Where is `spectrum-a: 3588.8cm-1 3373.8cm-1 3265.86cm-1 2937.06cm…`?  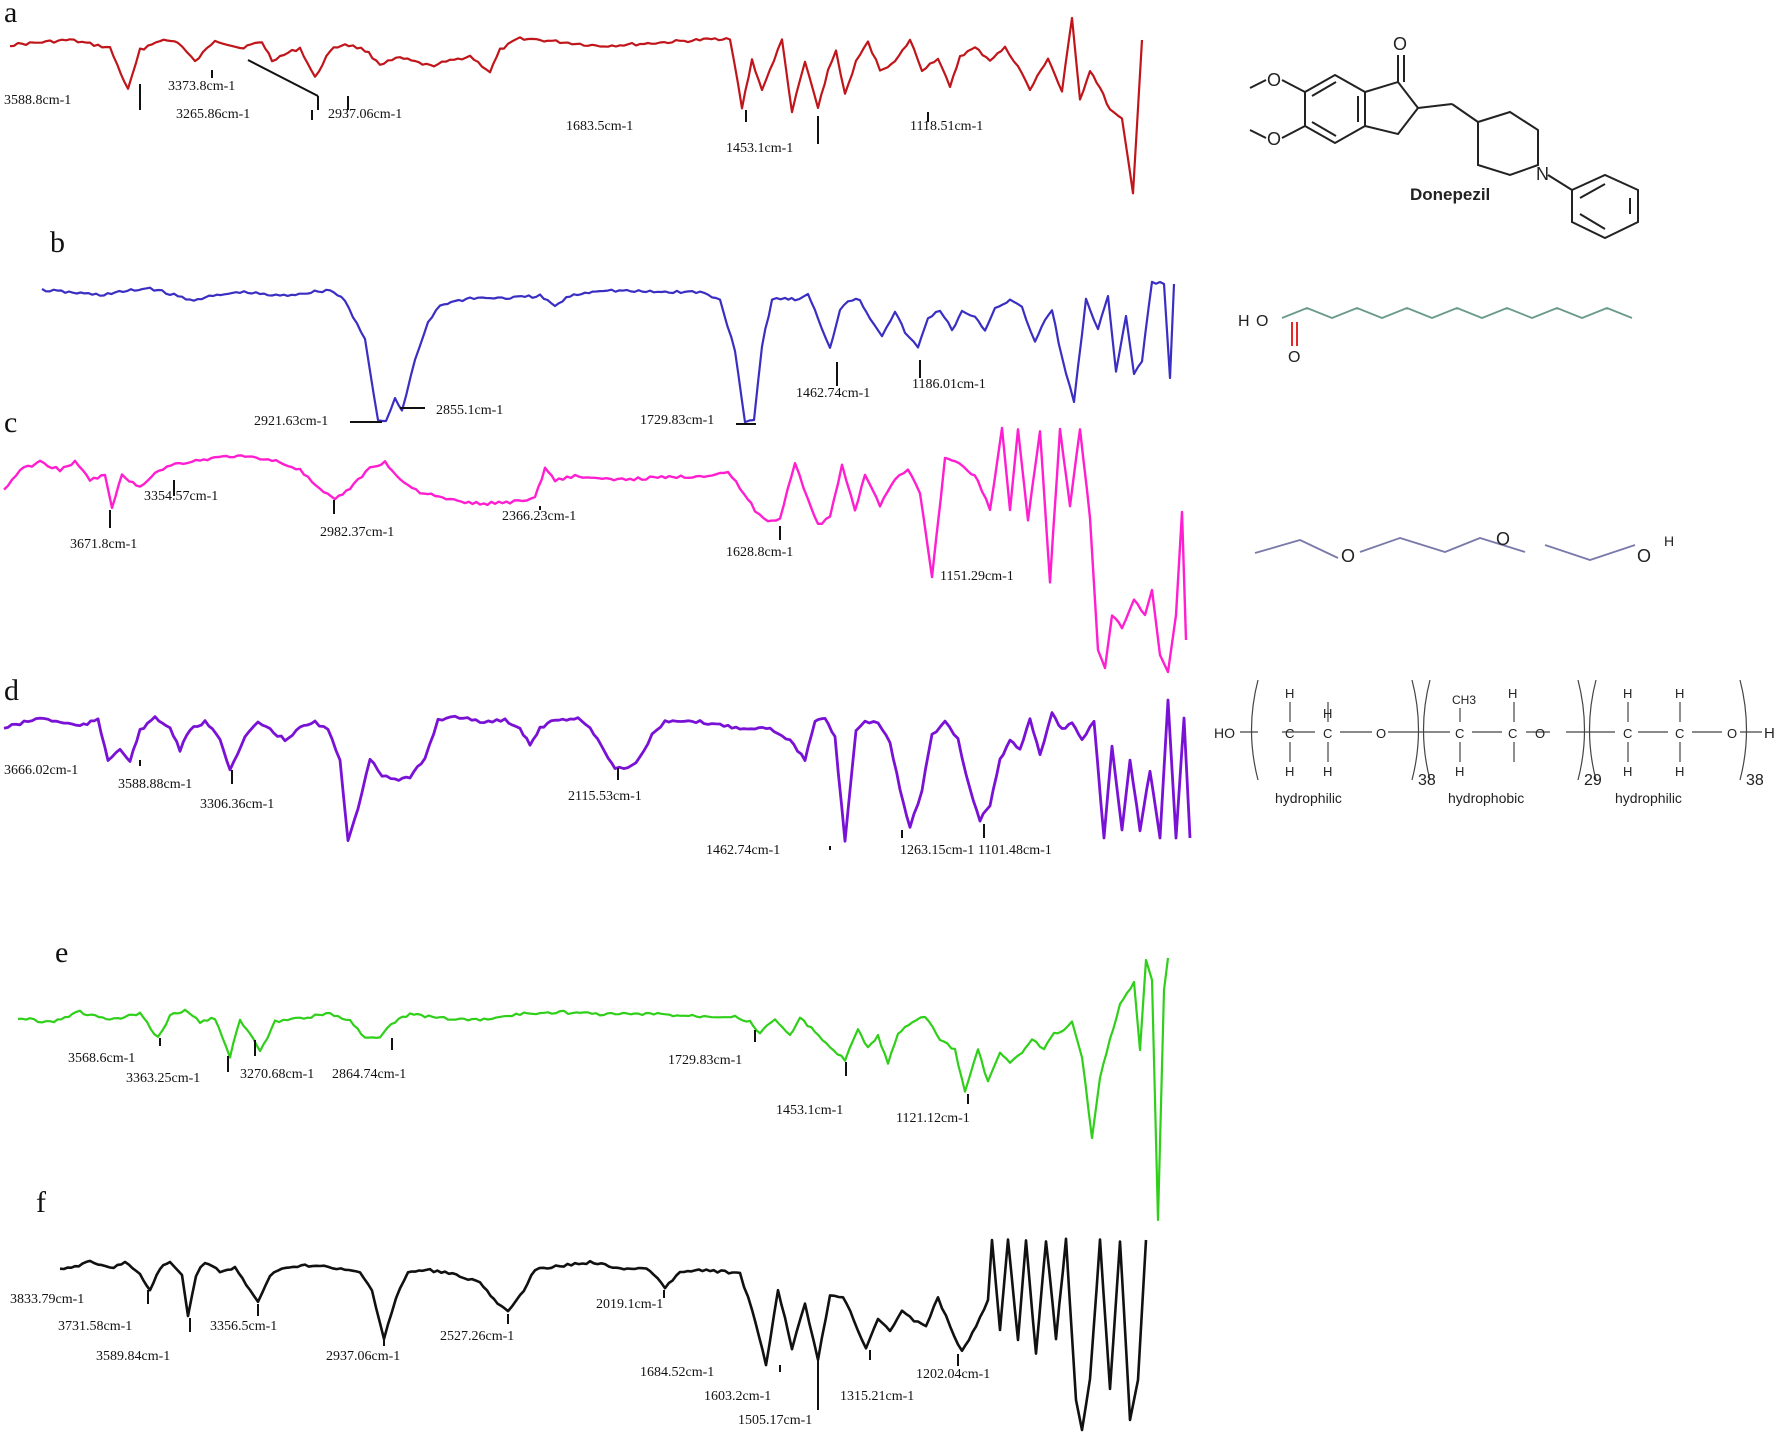
spectrum-a: 3588.8cm-1 3373.8cm-1 3265.86cm-1 2937.06cm… is located at coordinates (574, 105).